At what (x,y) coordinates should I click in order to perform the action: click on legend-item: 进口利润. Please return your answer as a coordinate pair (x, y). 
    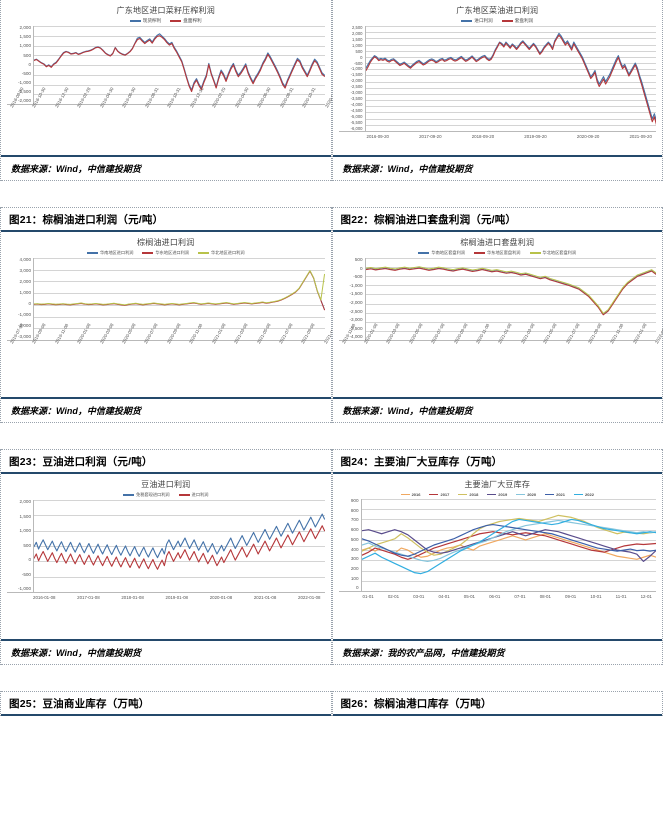
    Looking at the image, I should click on (477, 21).